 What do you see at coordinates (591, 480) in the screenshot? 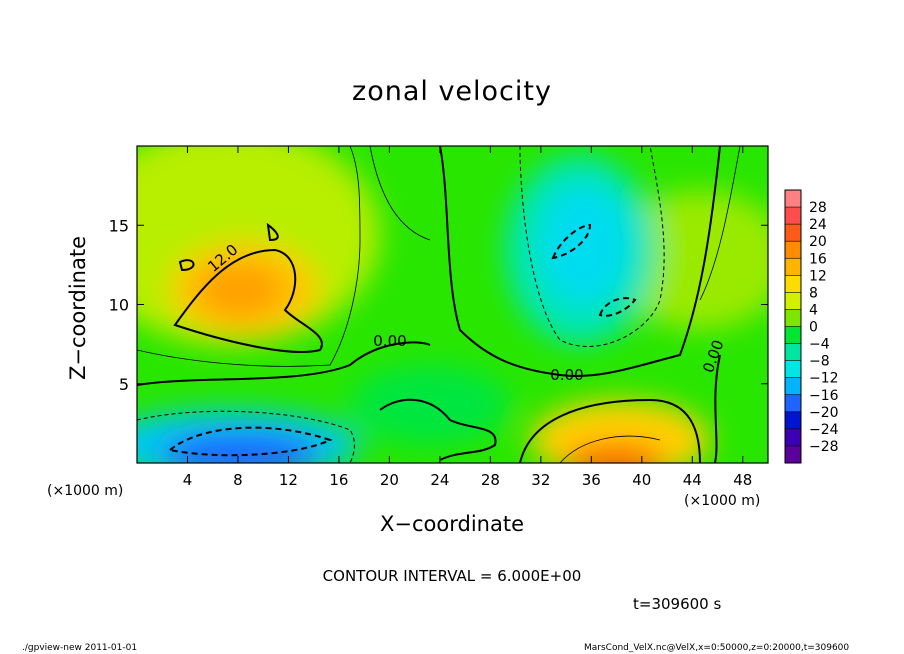
I see `x-tick-label: 36` at bounding box center [591, 480].